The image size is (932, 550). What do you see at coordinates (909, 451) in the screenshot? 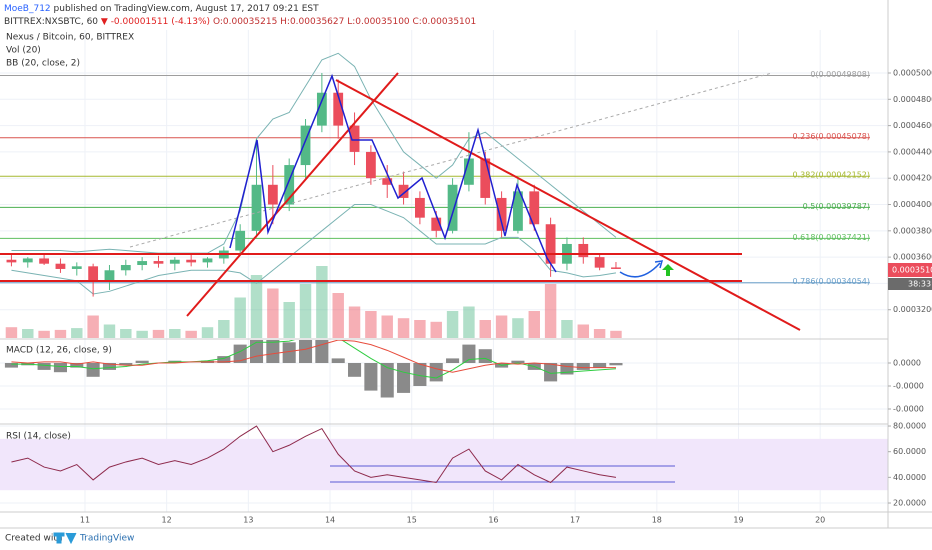
I see `y-tick-label: 60.0000` at bounding box center [909, 451].